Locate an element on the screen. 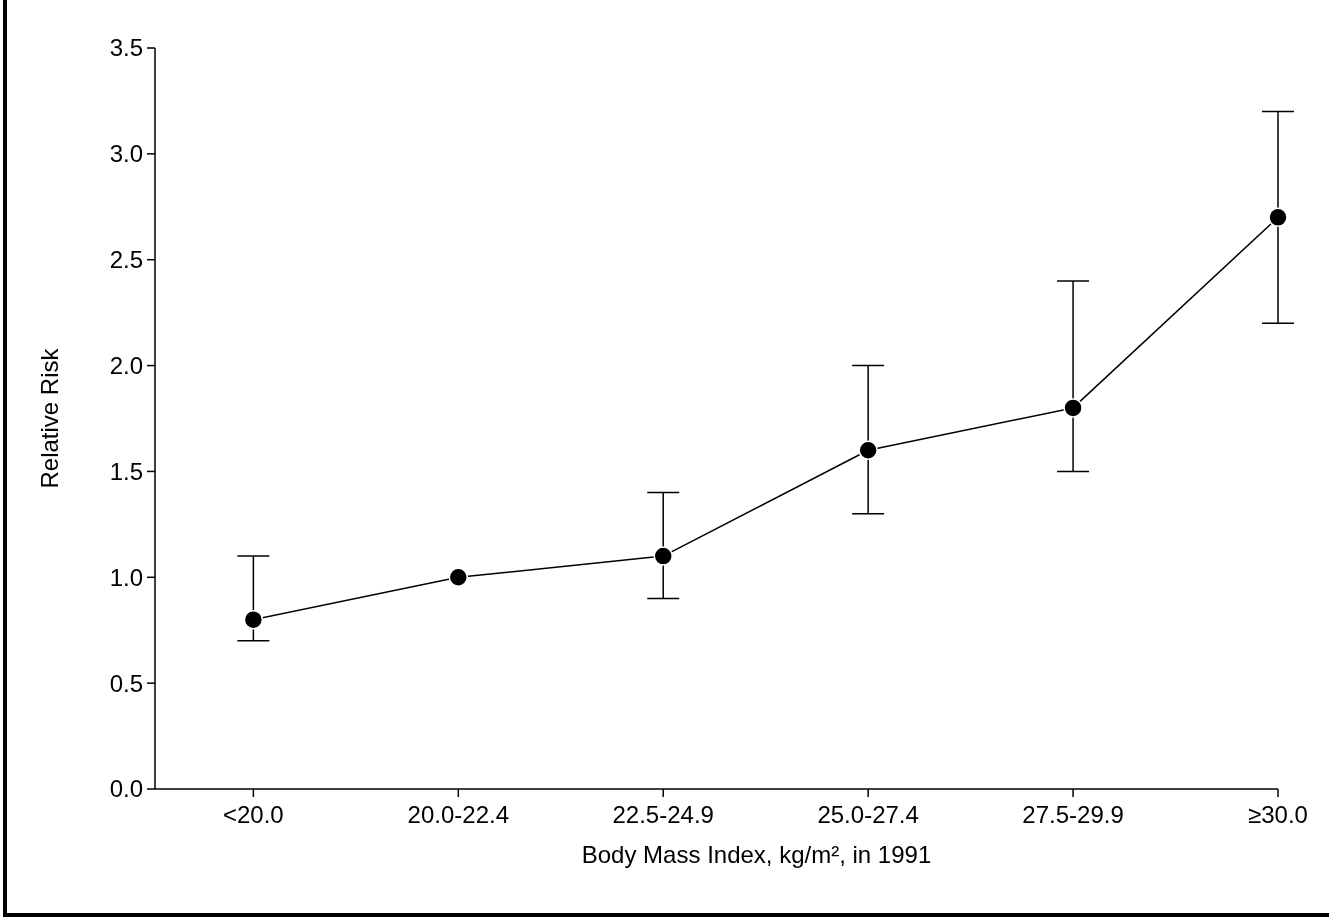 This screenshot has width=1329, height=917. x-tick-label: 22.5-24.9 is located at coordinates (663, 814).